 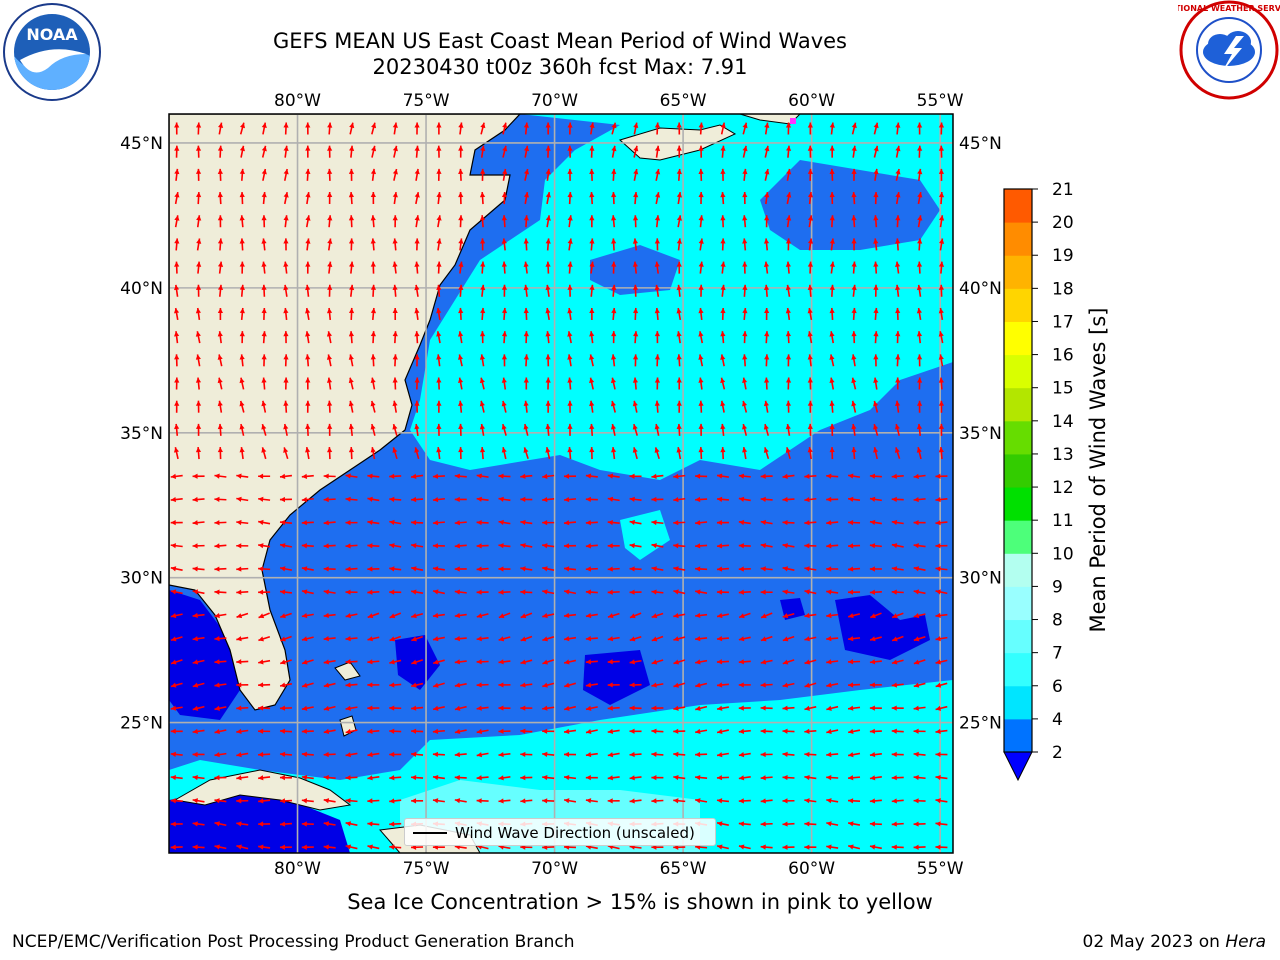 What do you see at coordinates (141, 434) in the screenshot?
I see `lat-tick-label-left: 35°N` at bounding box center [141, 434].